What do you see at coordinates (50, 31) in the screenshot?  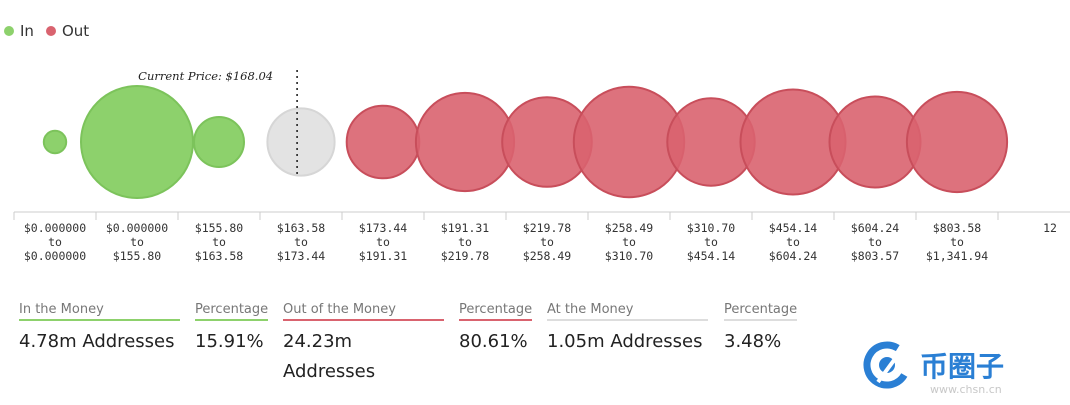 I see `legend-out-dot` at bounding box center [50, 31].